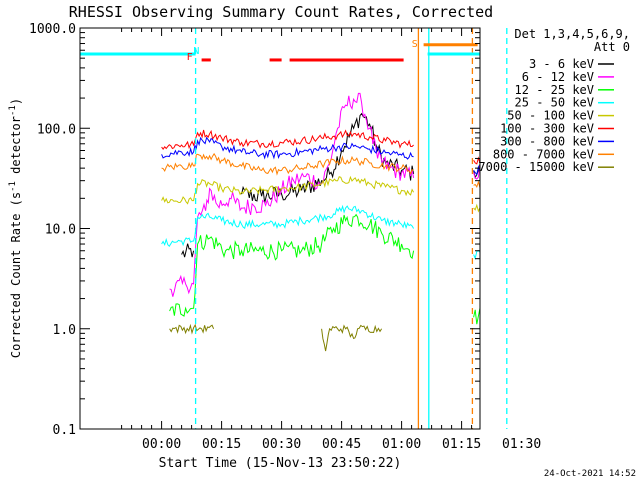  I want to click on x-tick-label: 00:15, so click(221, 444).